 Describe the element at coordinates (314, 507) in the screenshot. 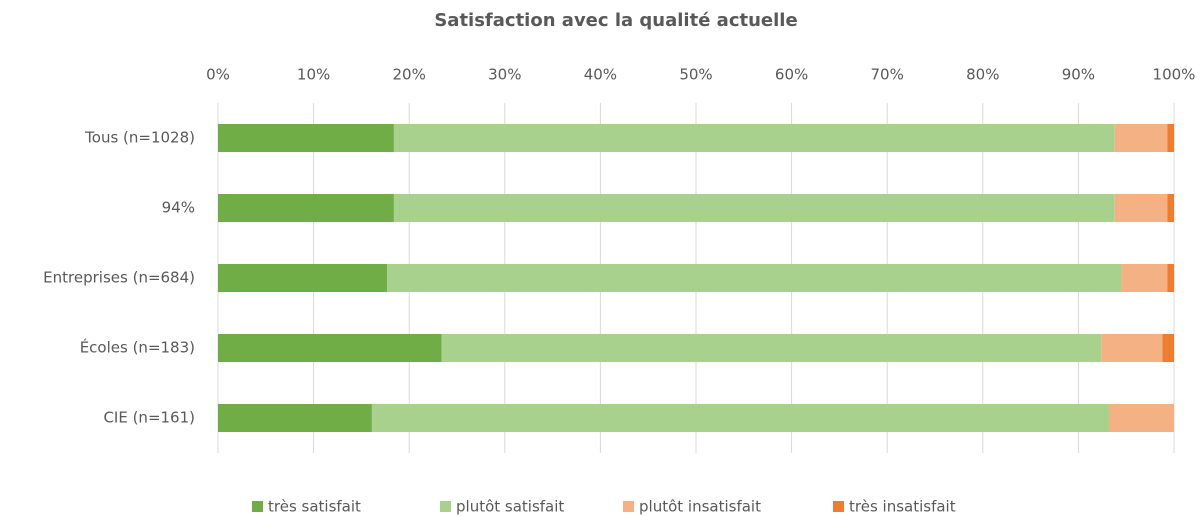

I see `legend-label: très satisfait` at that location.